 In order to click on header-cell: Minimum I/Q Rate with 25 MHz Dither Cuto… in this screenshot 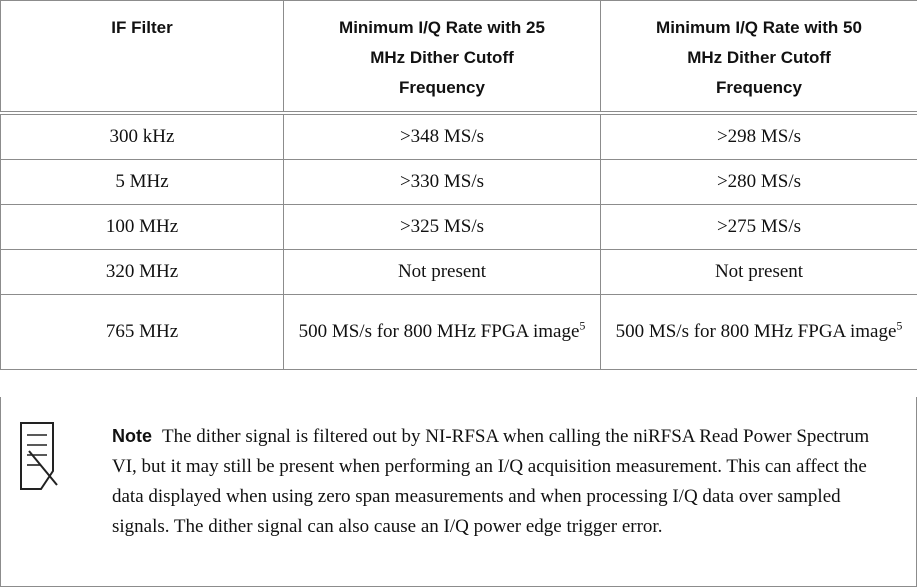, I will do `click(442, 57)`.